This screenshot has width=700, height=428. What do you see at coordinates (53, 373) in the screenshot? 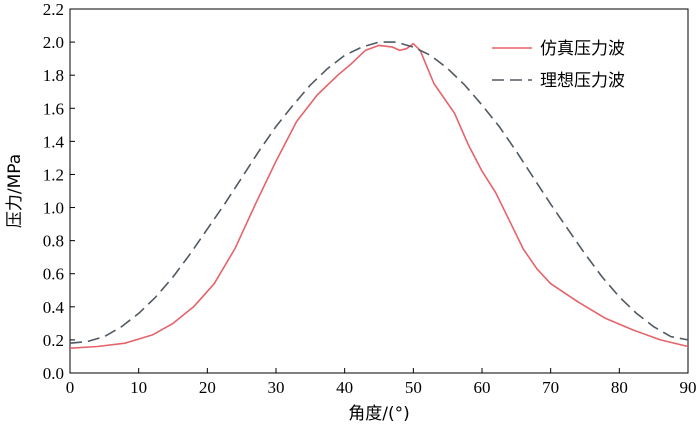
I see `y-tick-label: 0.0` at bounding box center [53, 373].